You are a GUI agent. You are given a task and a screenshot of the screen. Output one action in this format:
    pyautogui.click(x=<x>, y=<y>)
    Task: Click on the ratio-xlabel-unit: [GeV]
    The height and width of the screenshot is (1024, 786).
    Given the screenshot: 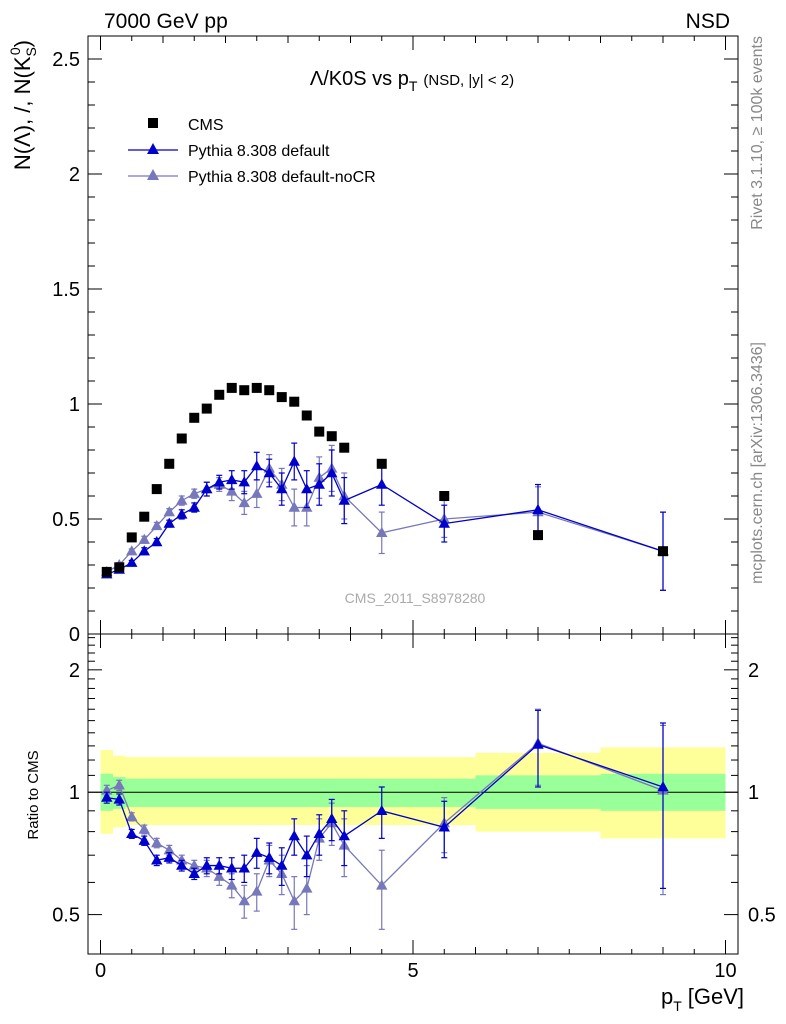 What is the action you would take?
    pyautogui.click(x=716, y=996)
    